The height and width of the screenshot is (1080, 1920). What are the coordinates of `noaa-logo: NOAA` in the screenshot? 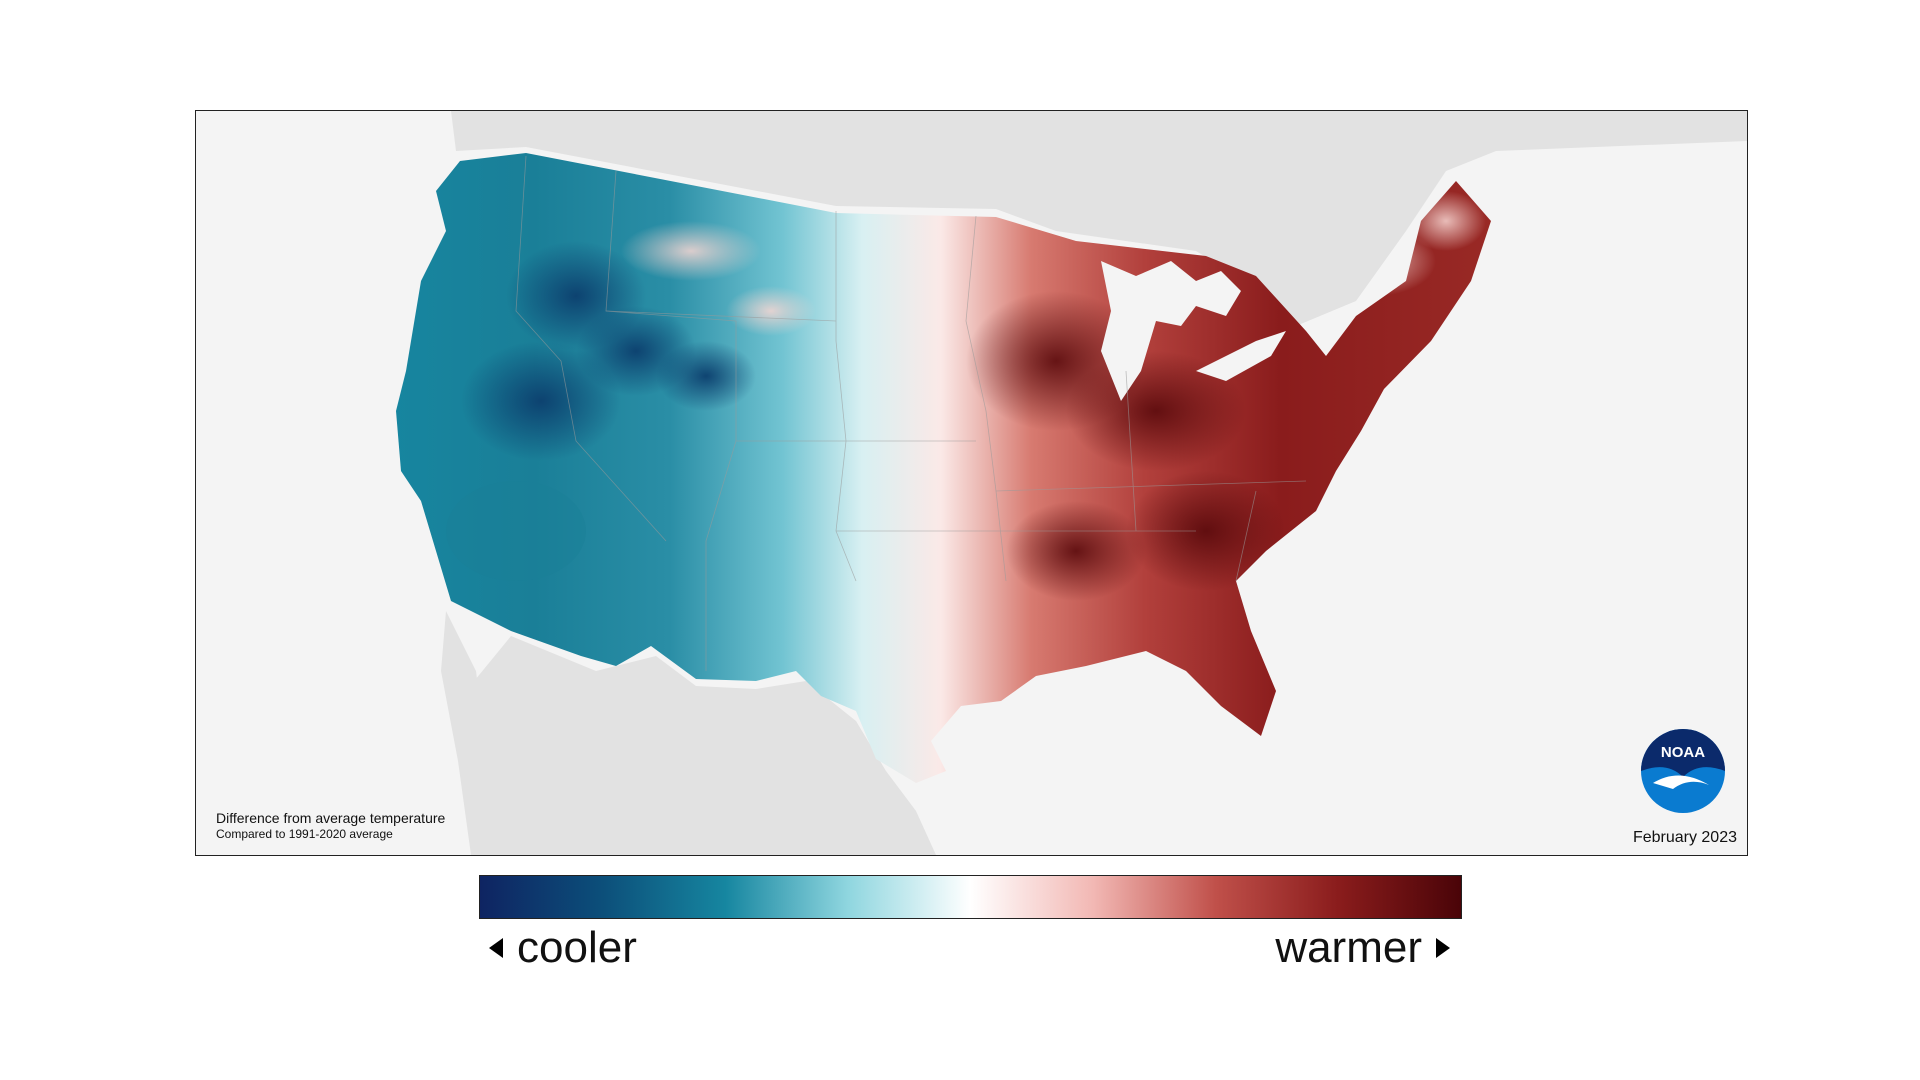 It's located at (1683, 771).